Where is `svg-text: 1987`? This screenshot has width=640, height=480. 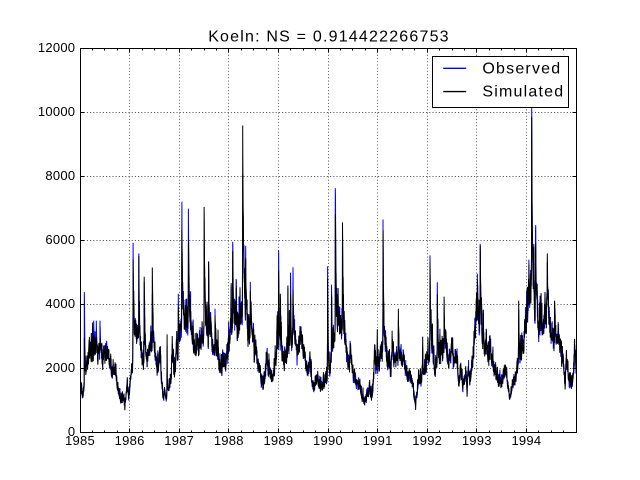 svg-text: 1987 is located at coordinates (179, 440).